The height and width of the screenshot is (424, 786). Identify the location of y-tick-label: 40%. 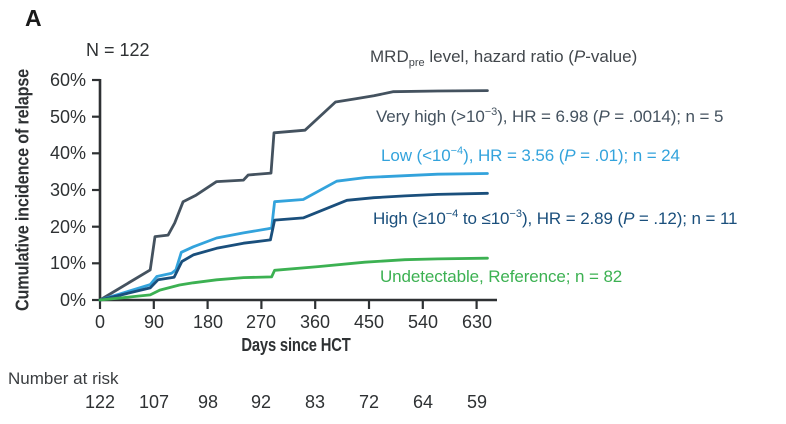
(67, 153).